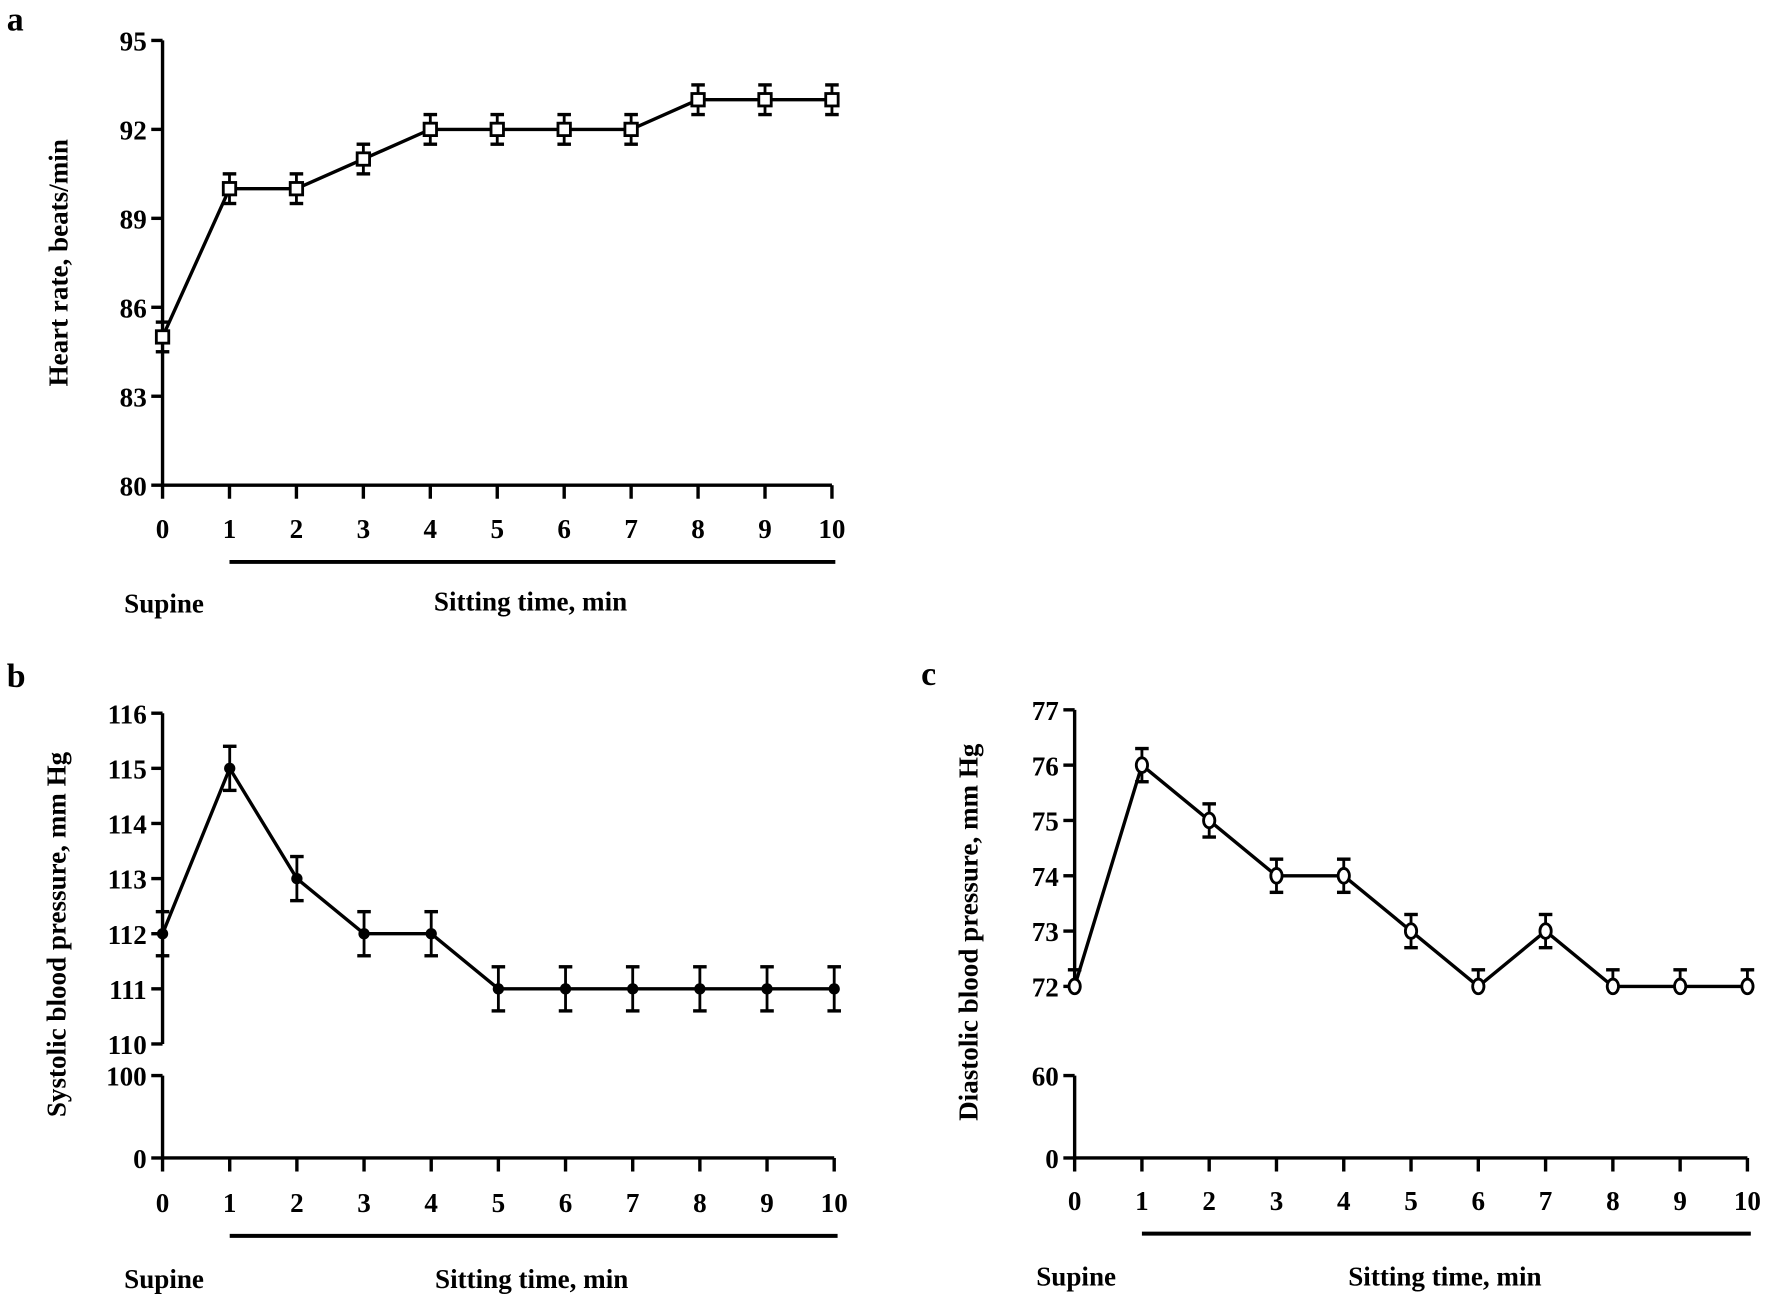 This screenshot has width=1770, height=1300. Describe the element at coordinates (1546, 1201) in the screenshot. I see `x-tick-label-c: 7` at that location.